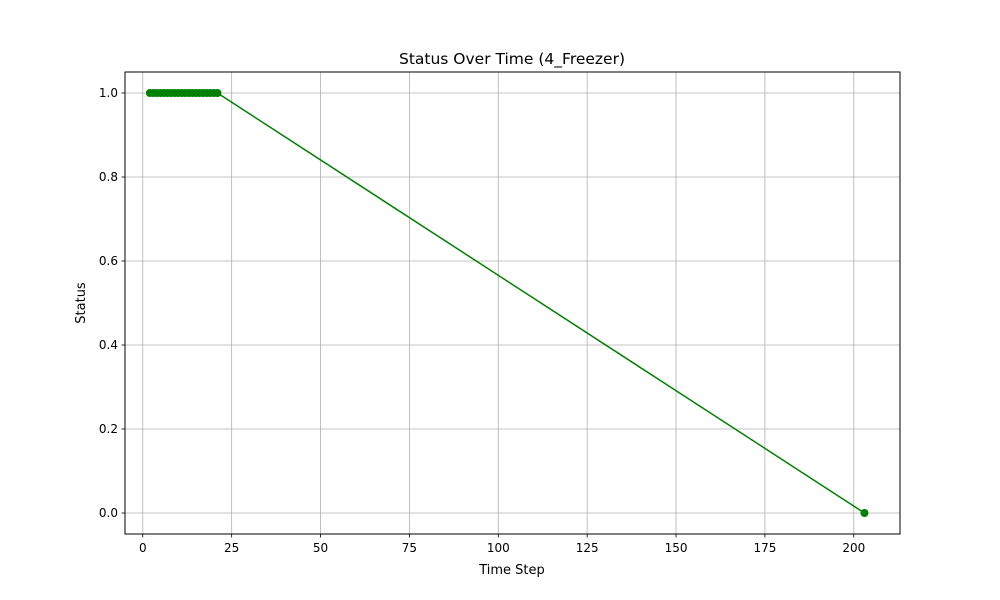 This screenshot has width=1000, height=600. I want to click on x-tick-label: 75, so click(409, 548).